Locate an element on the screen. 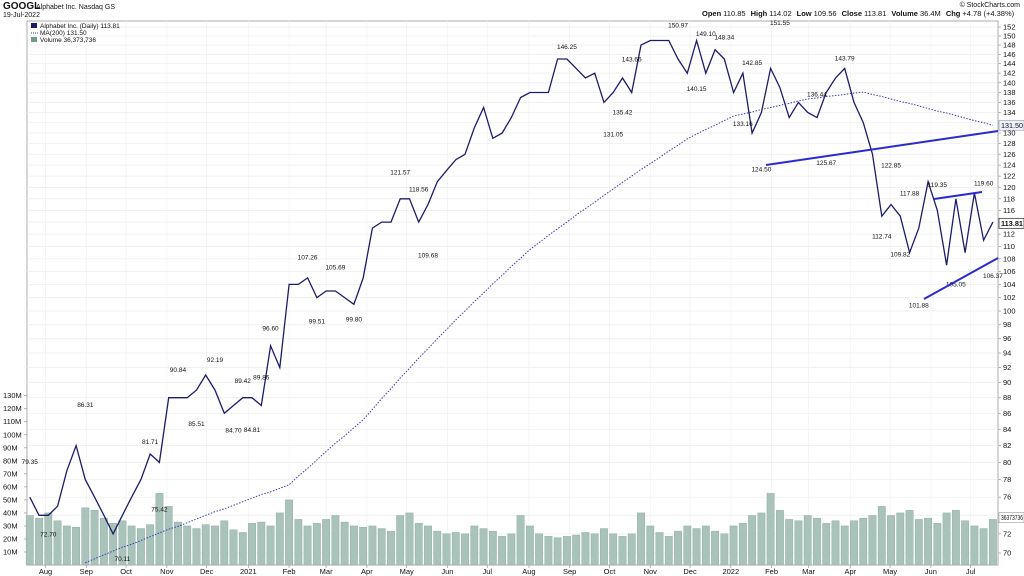  price-annotation: 105.05 is located at coordinates (956, 285).